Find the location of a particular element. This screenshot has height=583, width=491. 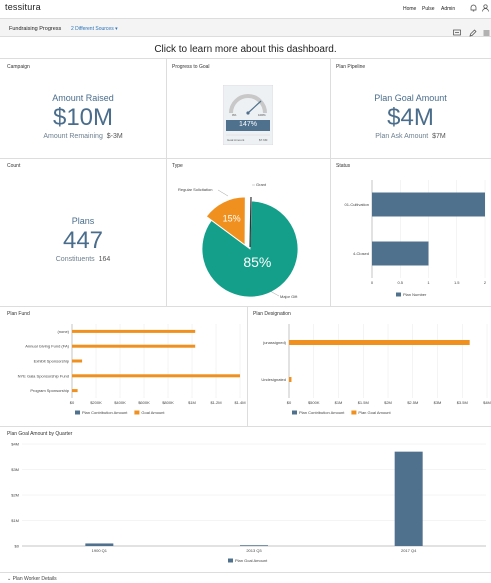

x-tick-label: $600K is located at coordinates (144, 402).